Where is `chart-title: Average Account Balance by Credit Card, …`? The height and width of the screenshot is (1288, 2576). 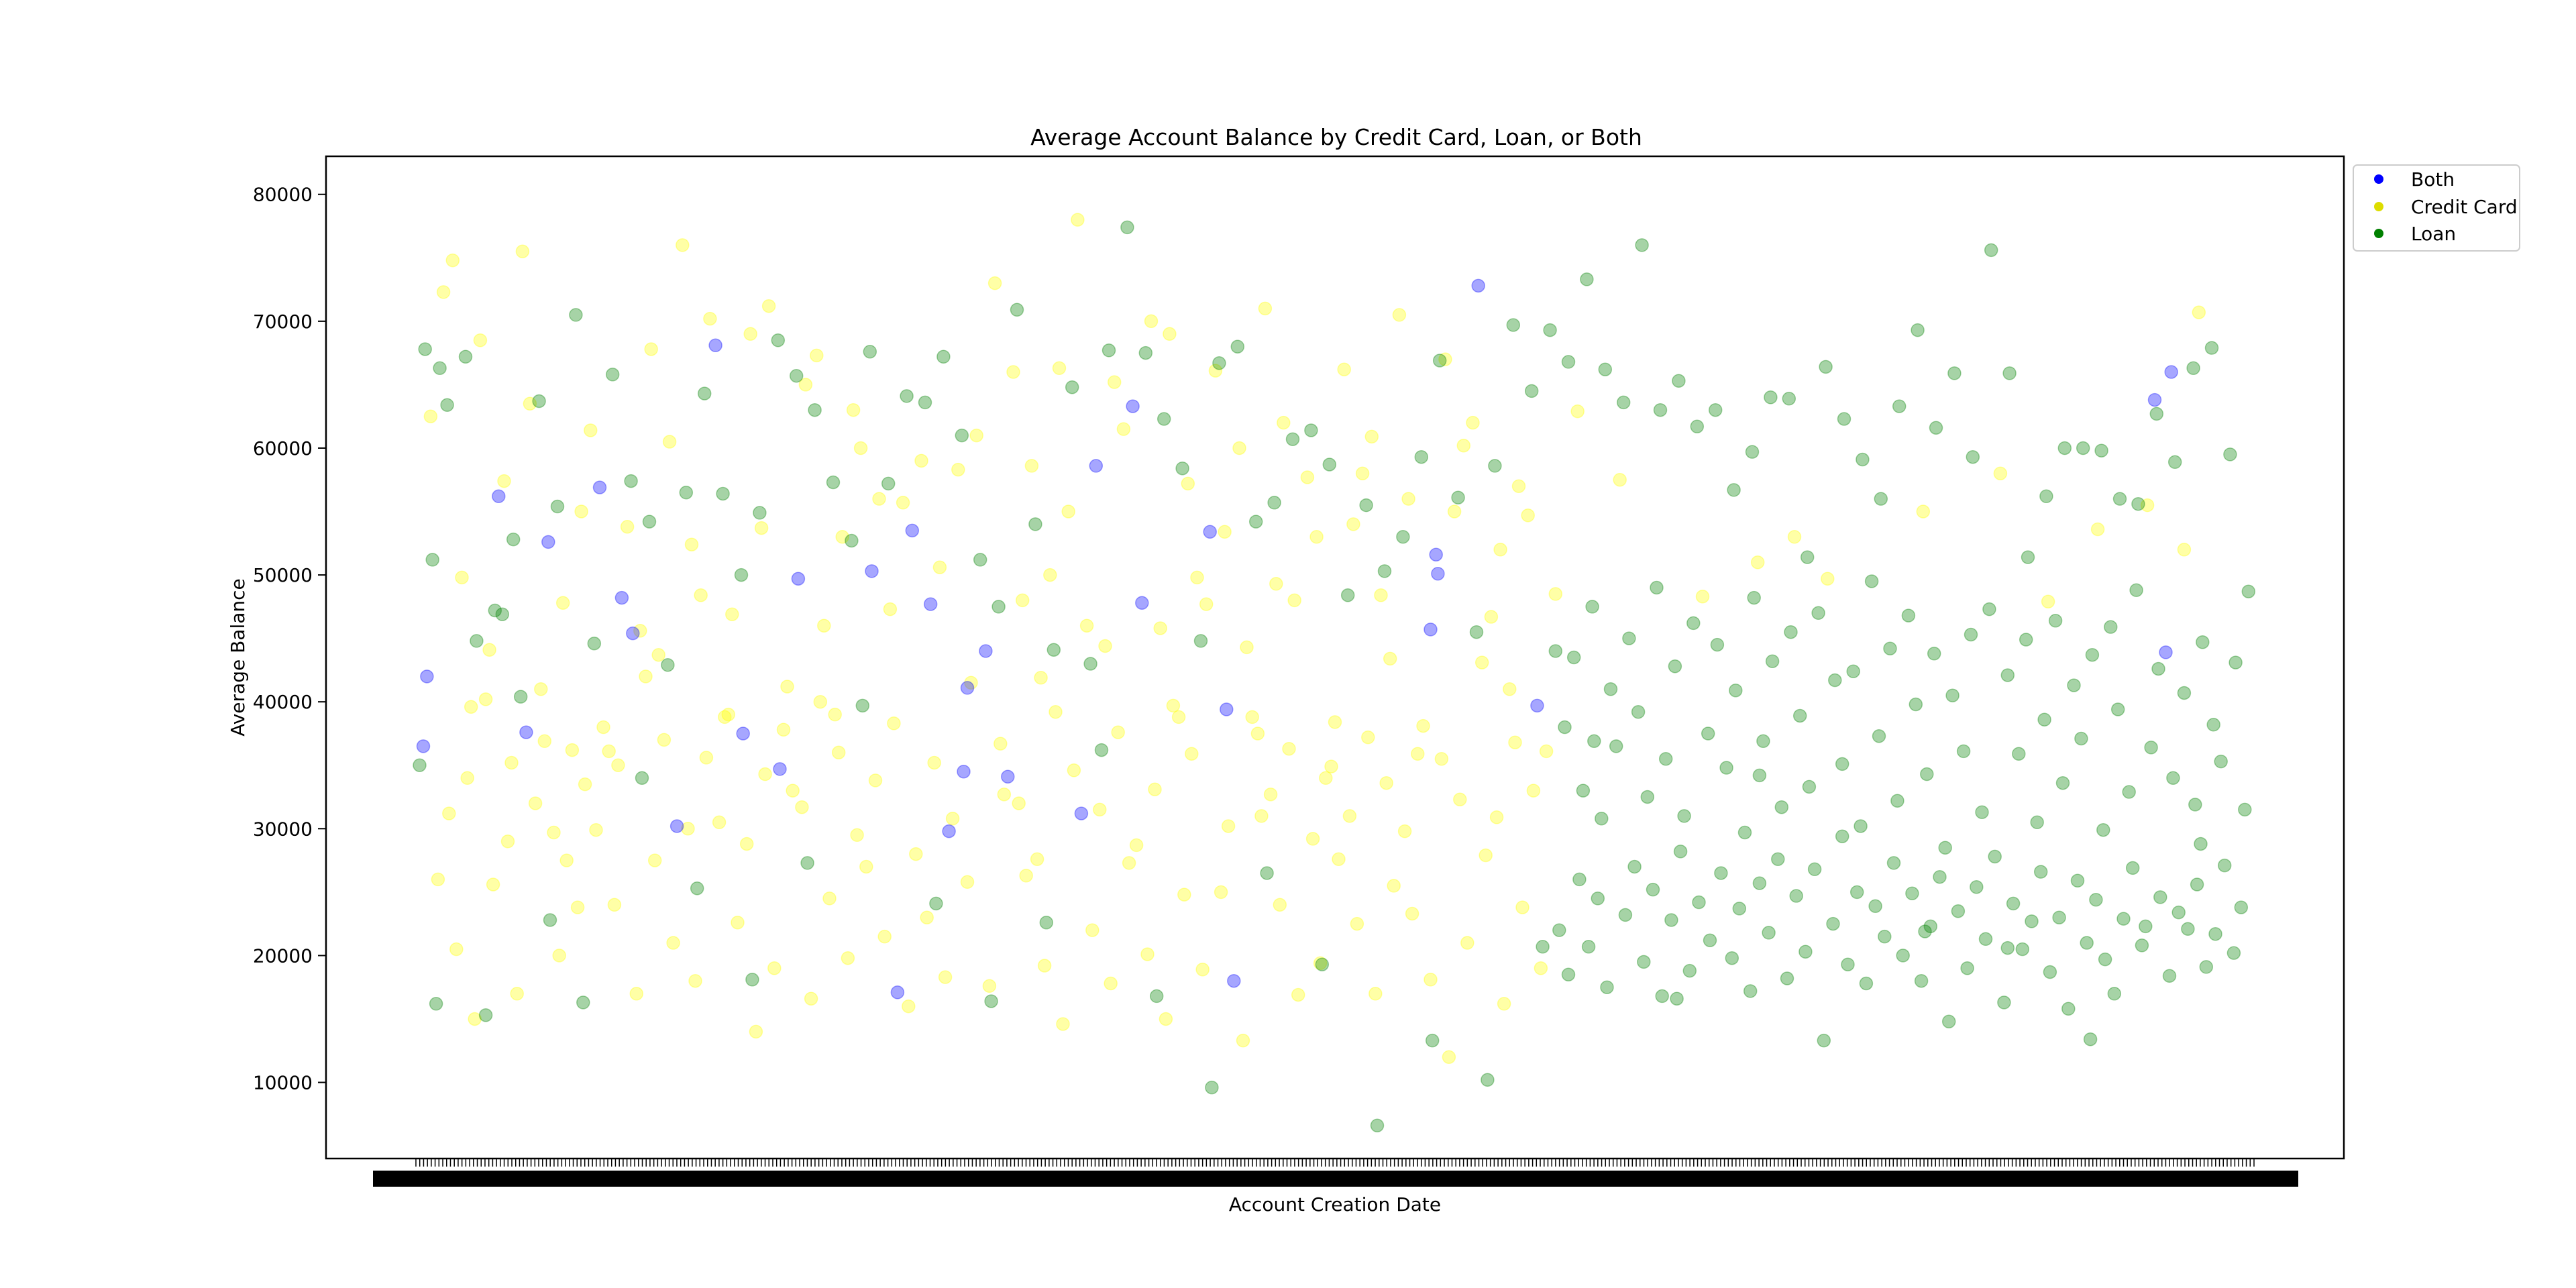 chart-title: Average Account Balance by Credit Card, … is located at coordinates (1336, 137).